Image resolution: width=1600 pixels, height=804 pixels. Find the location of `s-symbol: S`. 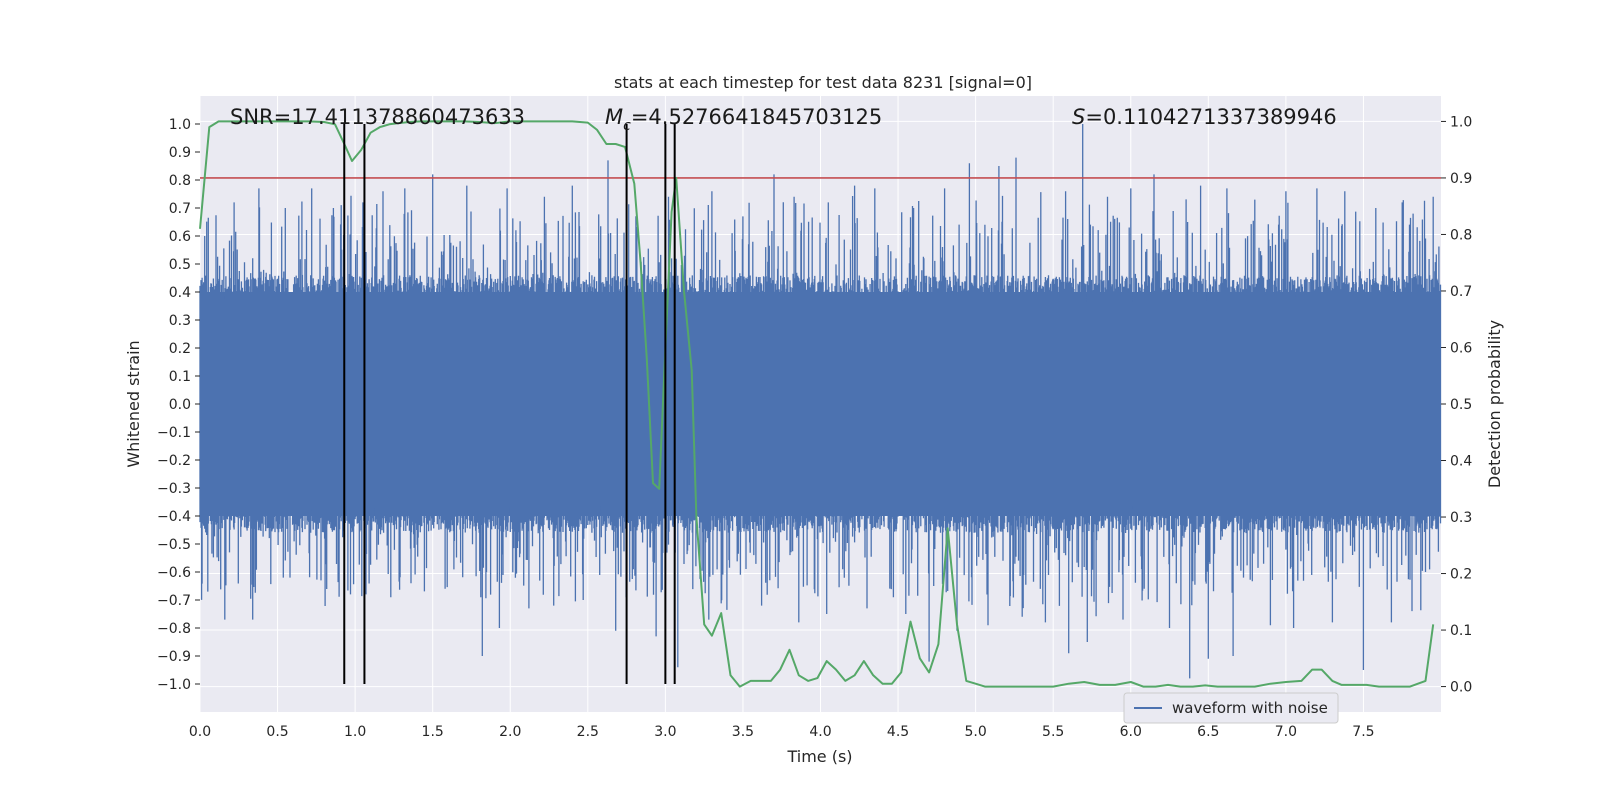

s-symbol: S is located at coordinates (1078, 117).